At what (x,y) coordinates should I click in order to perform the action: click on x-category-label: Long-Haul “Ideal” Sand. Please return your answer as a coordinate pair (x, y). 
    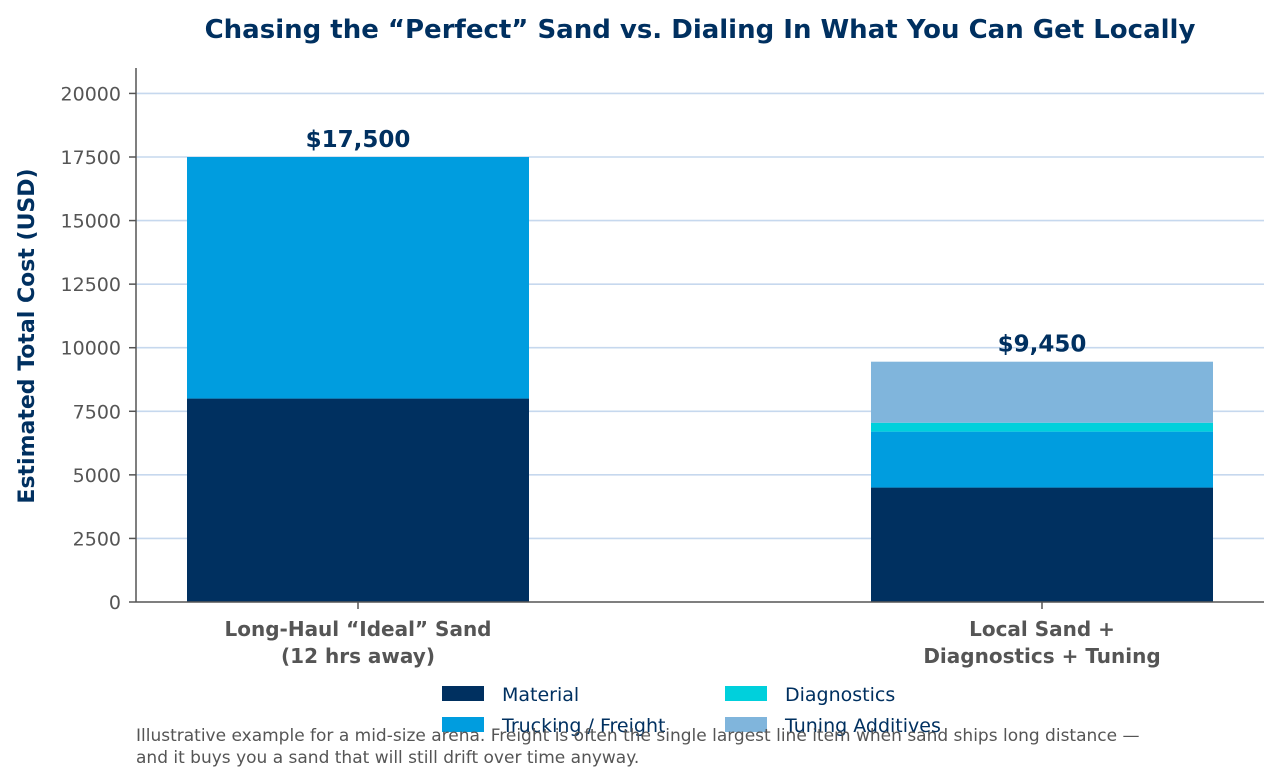
    Looking at the image, I should click on (357, 629).